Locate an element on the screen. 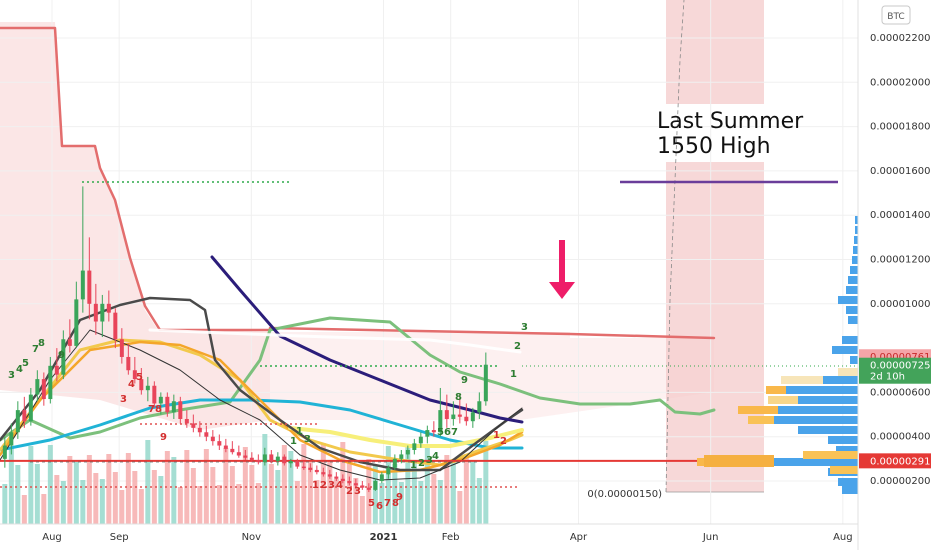  ema-yellow is located at coordinates (262, 402).